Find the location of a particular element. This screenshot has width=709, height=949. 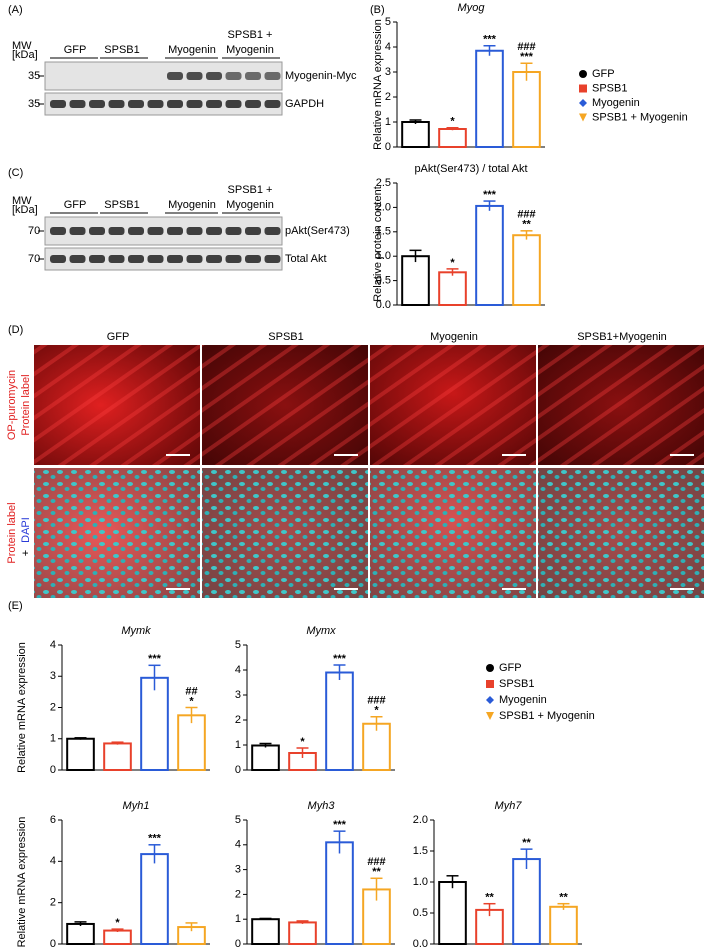

legend-label: GFP is located at coordinates (603, 74).